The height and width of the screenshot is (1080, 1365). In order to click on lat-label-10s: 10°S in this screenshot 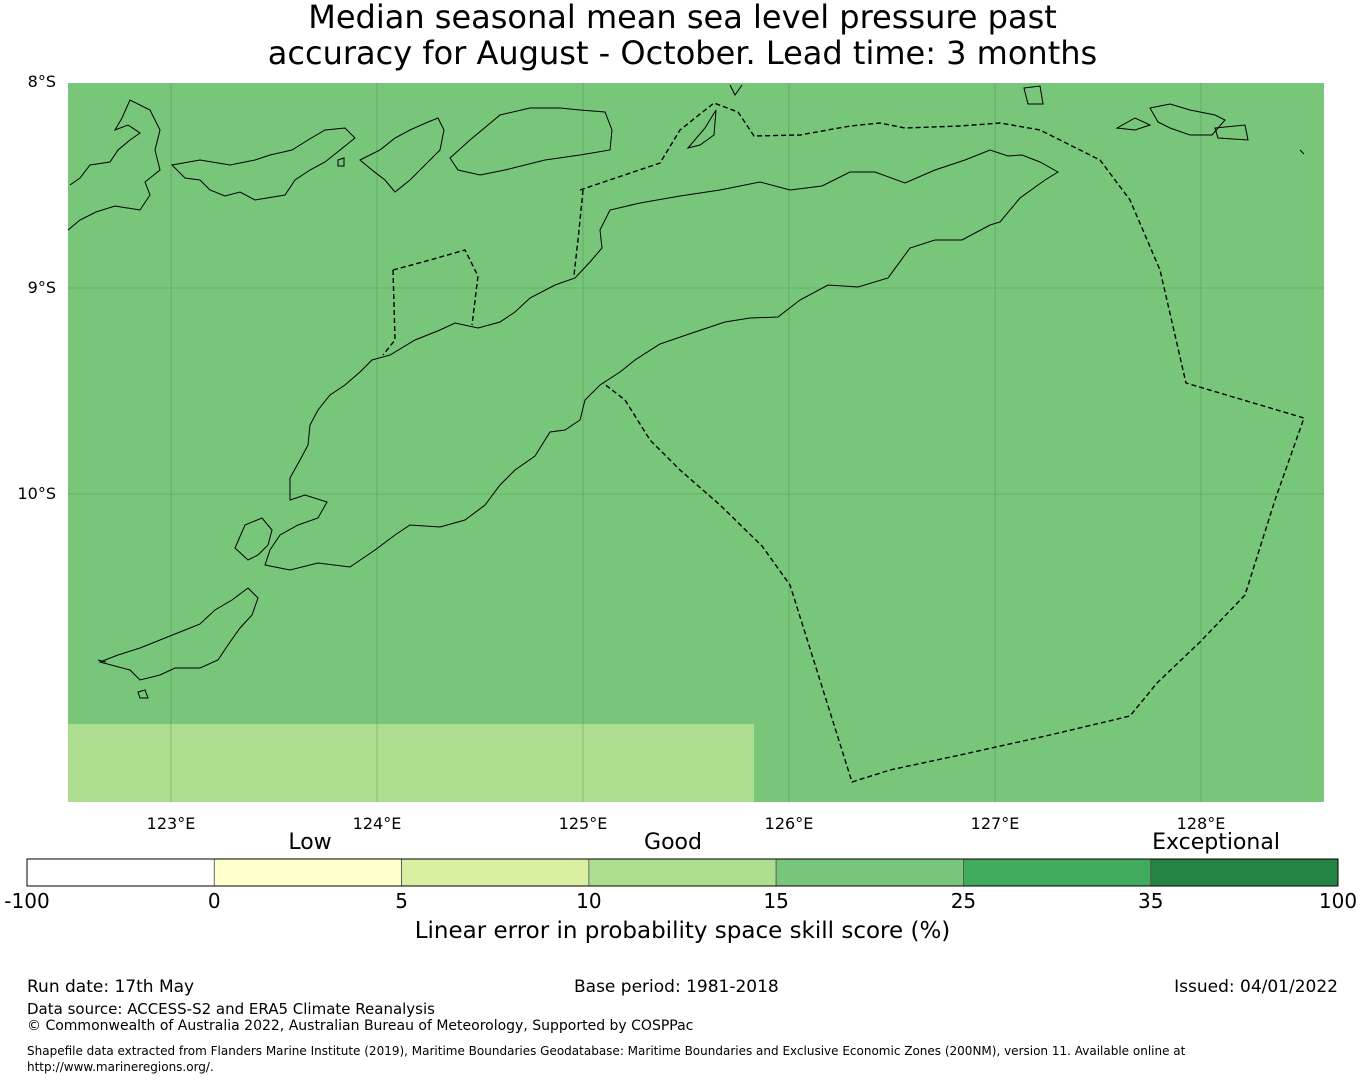, I will do `click(36, 493)`.